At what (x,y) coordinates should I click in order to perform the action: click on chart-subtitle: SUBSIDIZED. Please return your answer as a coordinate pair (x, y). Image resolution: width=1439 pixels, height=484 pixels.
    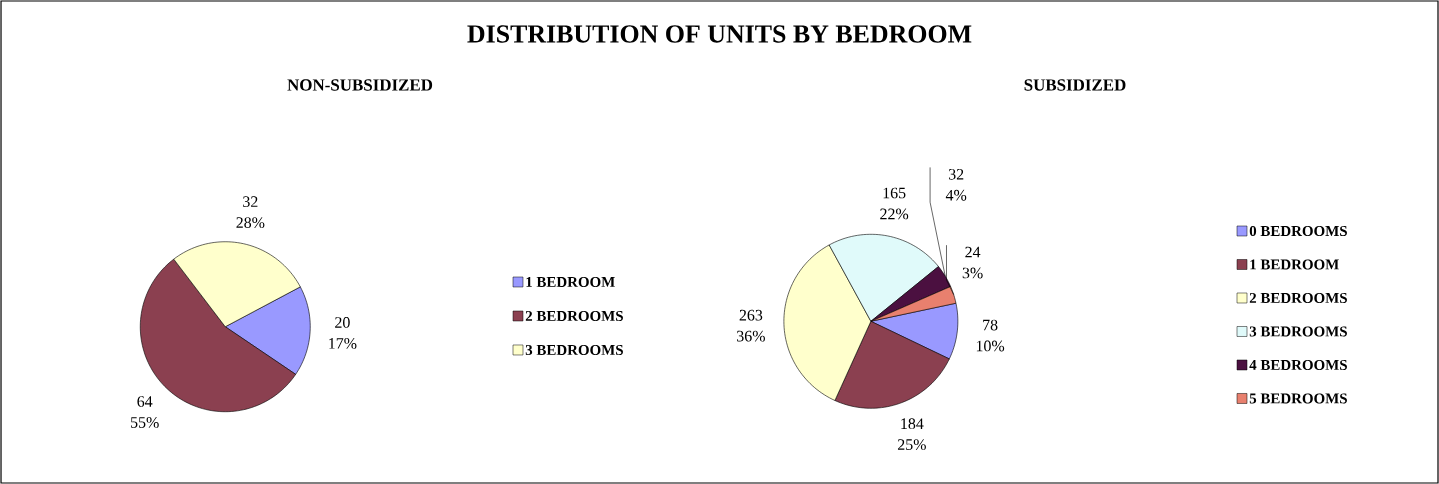
    Looking at the image, I should click on (1075, 85).